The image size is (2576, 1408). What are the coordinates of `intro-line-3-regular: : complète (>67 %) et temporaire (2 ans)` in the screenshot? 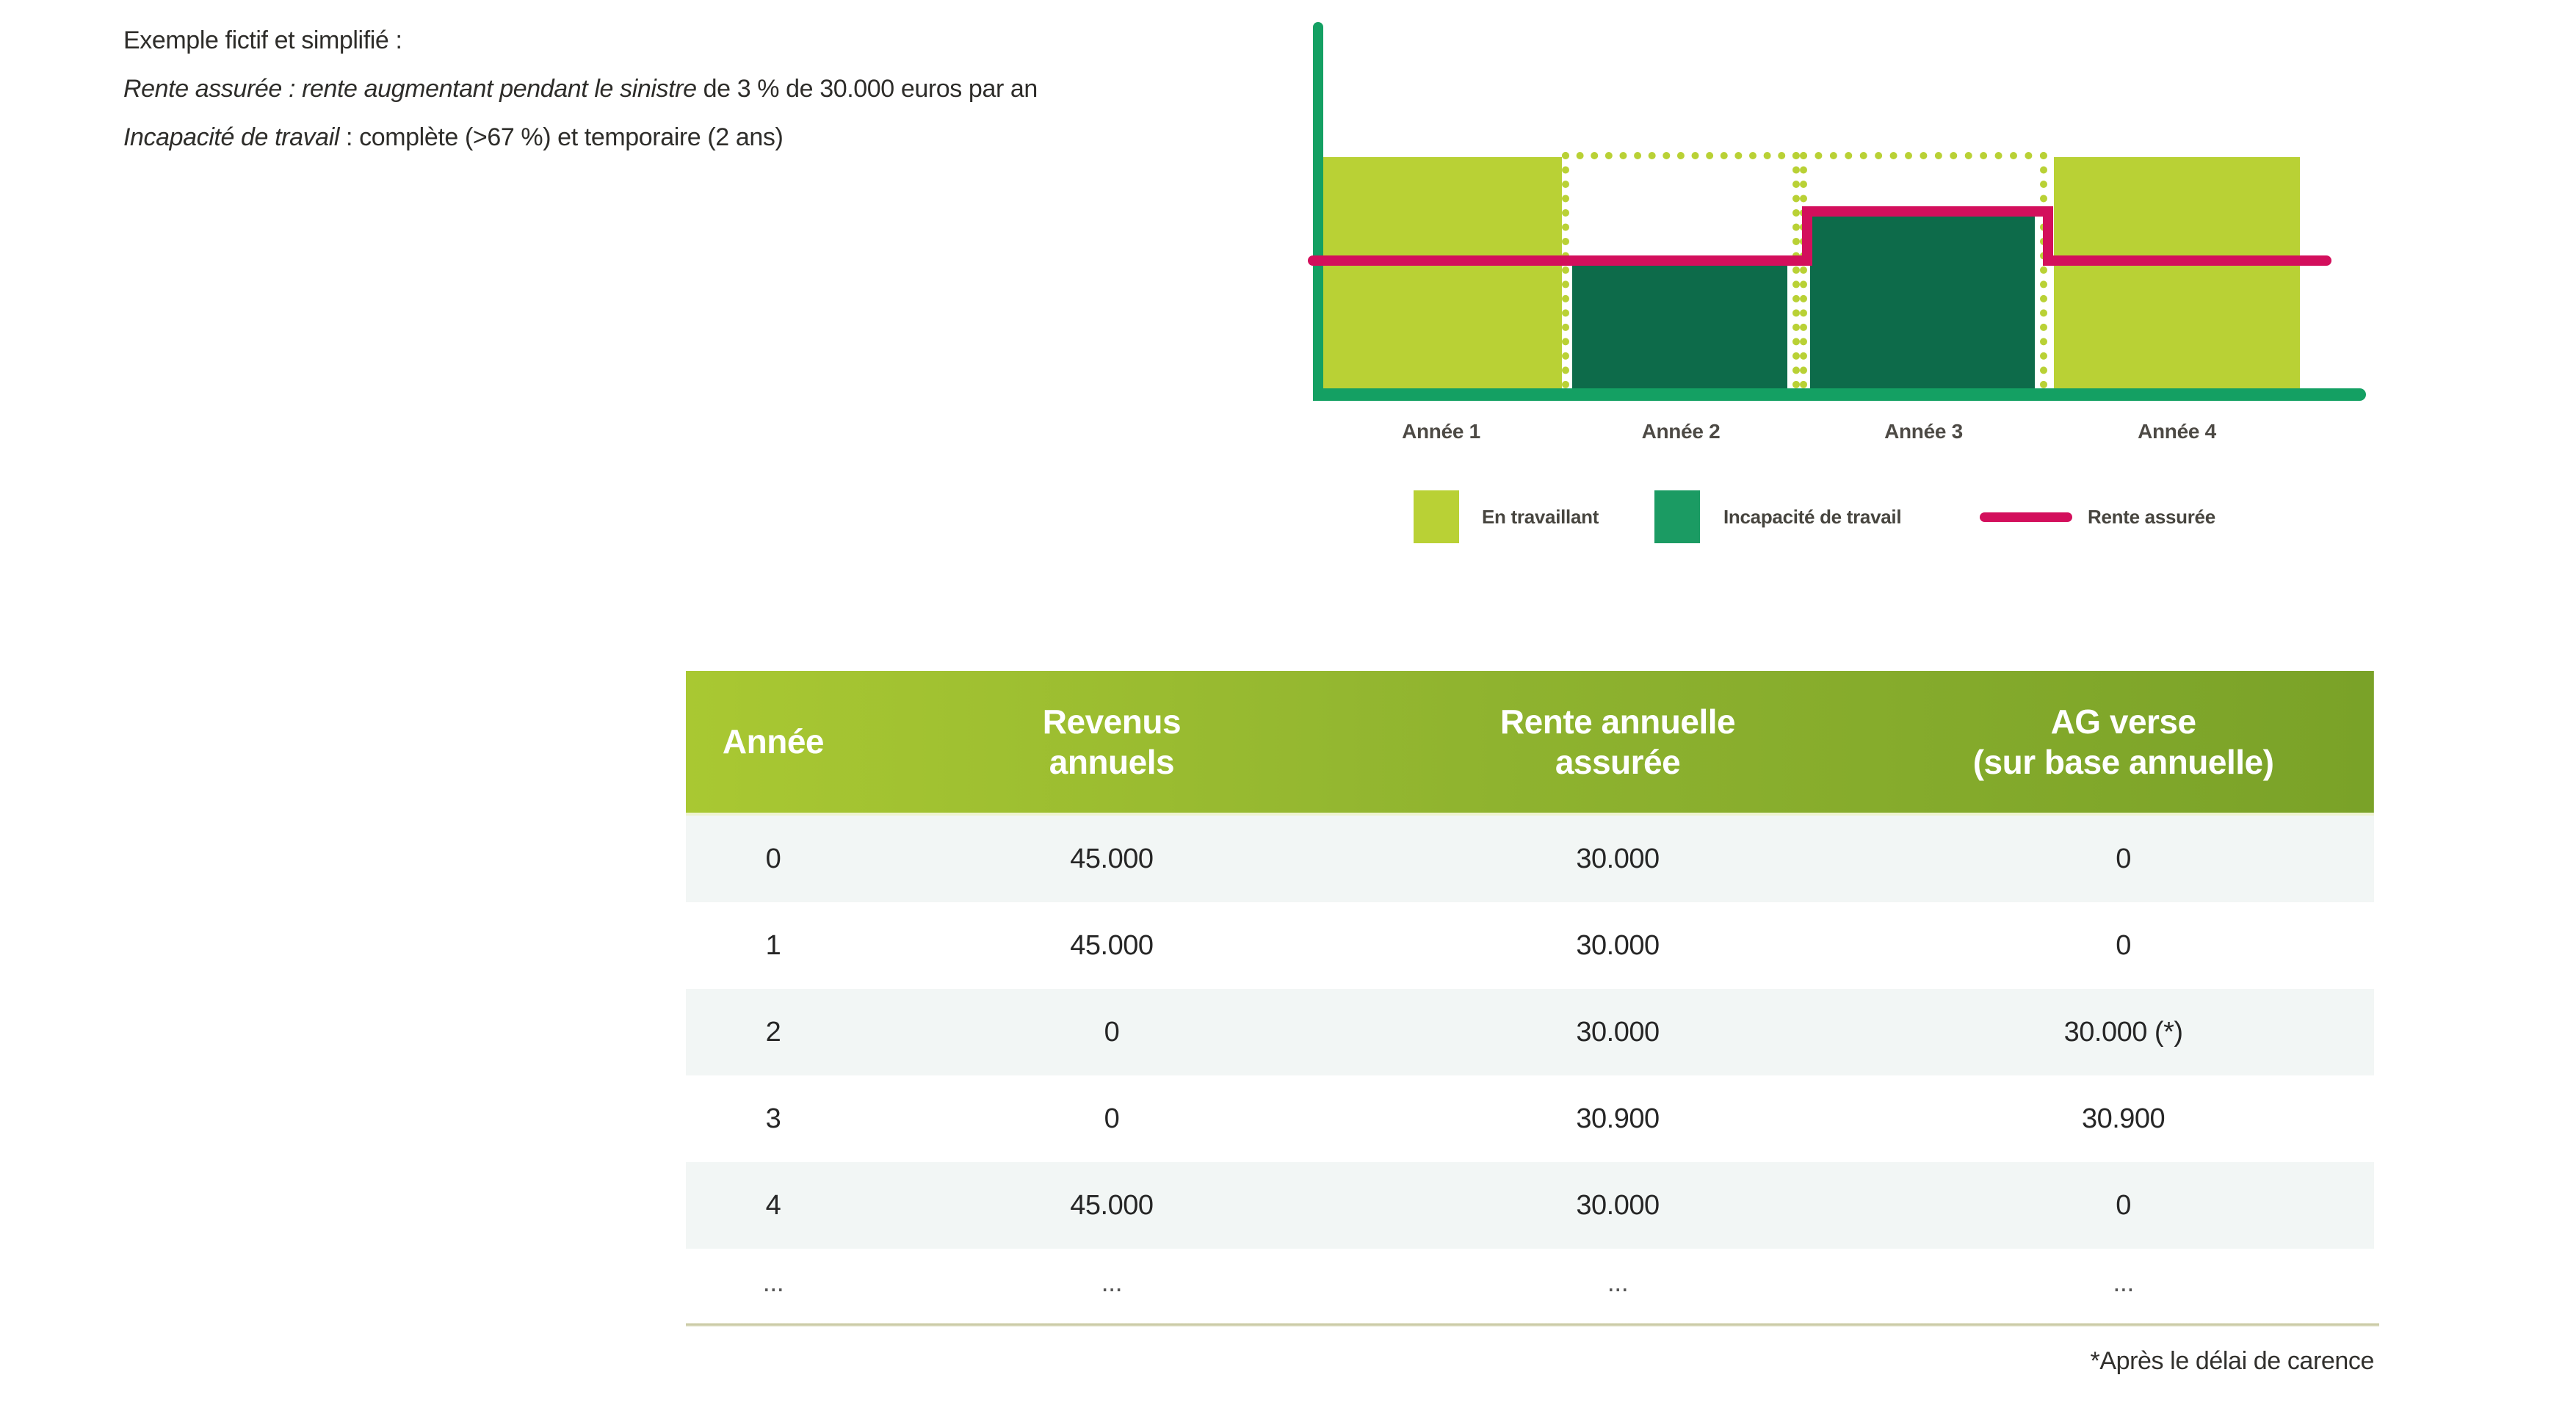 It's located at (561, 137).